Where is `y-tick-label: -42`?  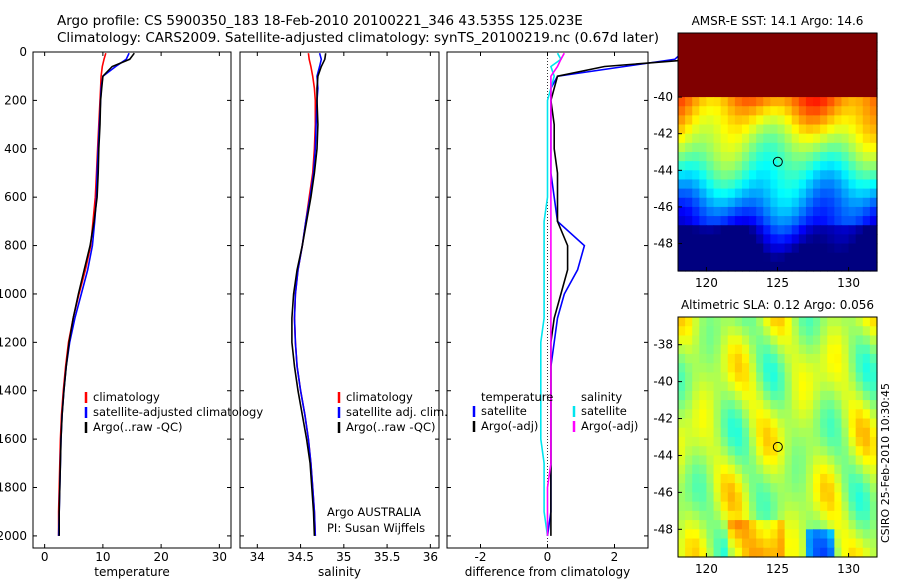 y-tick-label: -42 is located at coordinates (663, 419).